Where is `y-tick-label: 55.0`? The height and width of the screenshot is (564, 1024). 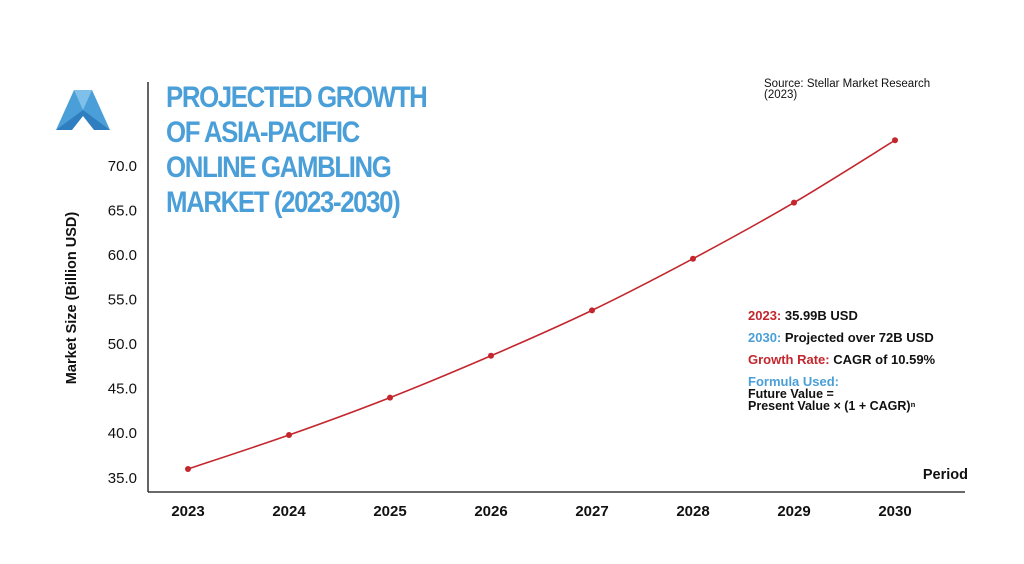
y-tick-label: 55.0 is located at coordinates (122, 300).